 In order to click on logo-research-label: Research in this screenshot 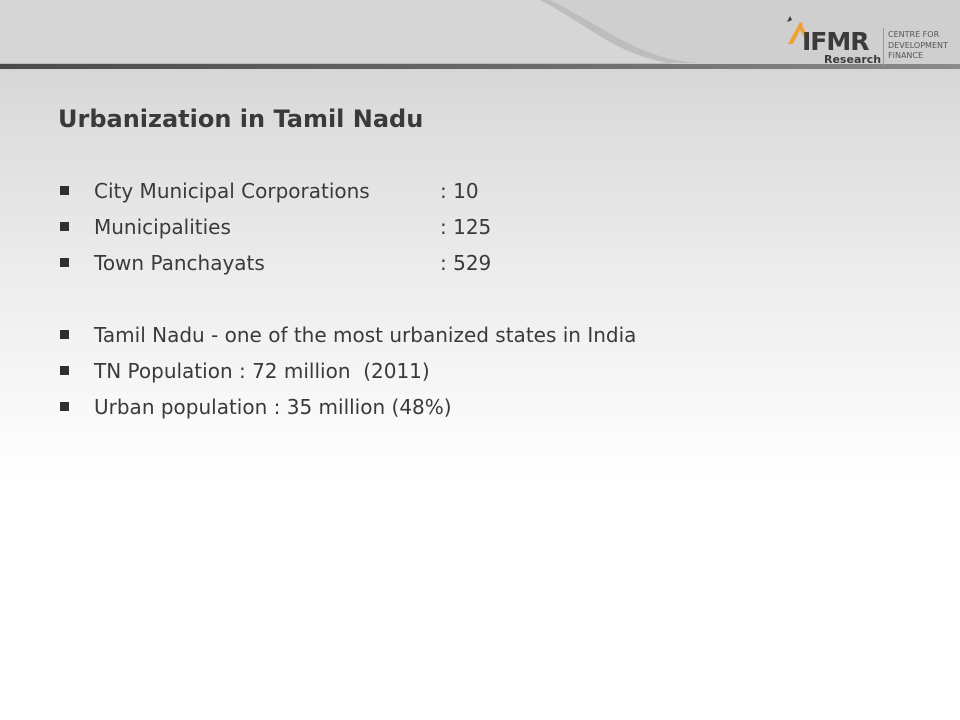, I will do `click(853, 59)`.